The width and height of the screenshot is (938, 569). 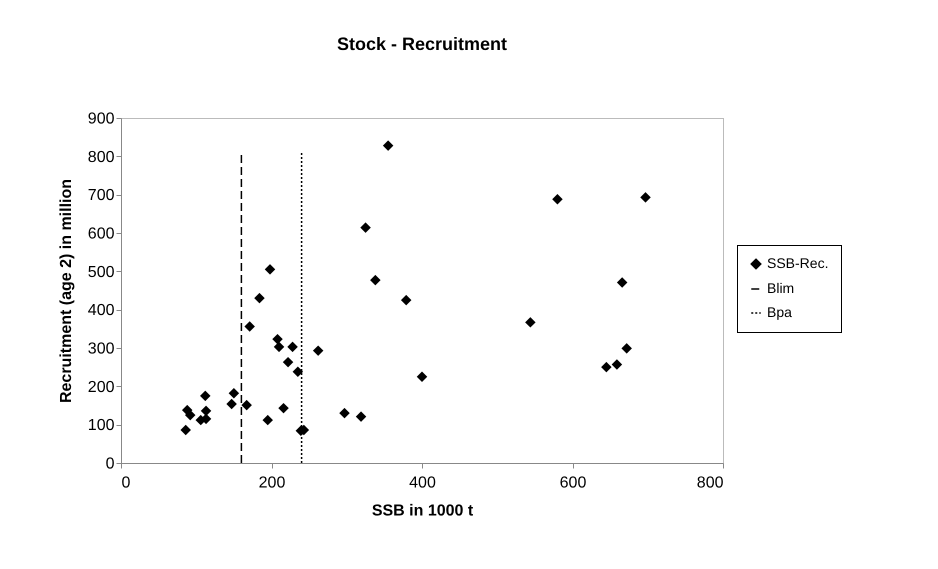 What do you see at coordinates (710, 483) in the screenshot?
I see `x-tick-label: 800` at bounding box center [710, 483].